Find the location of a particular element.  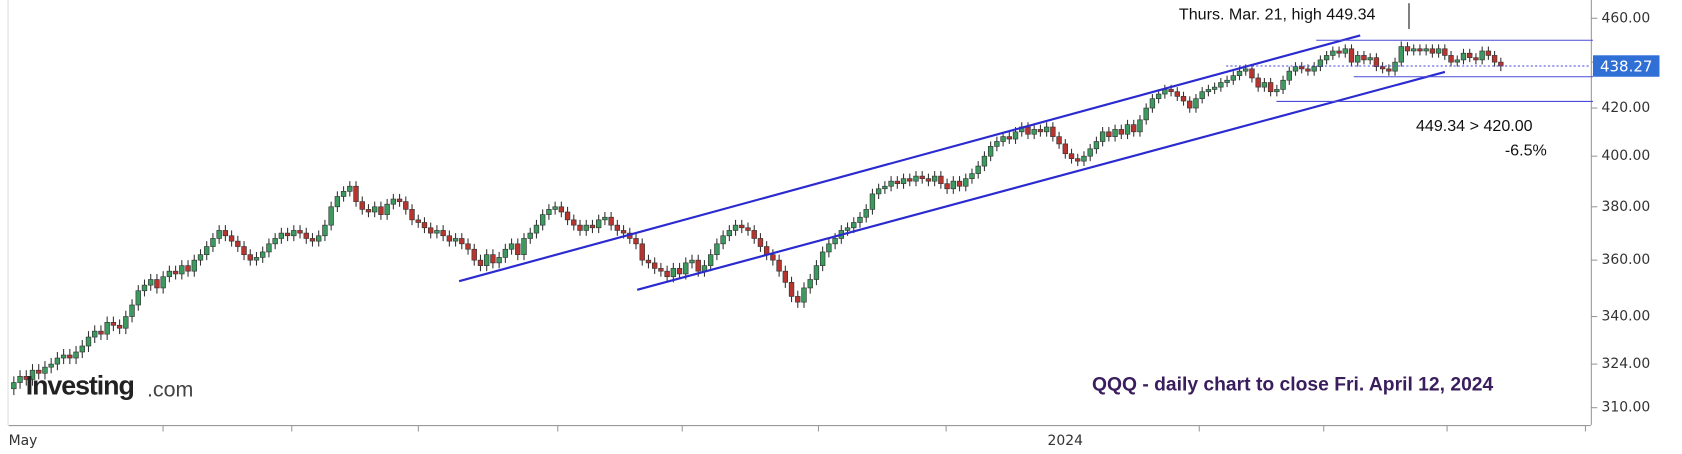

last-price-label: 438.27 is located at coordinates (1626, 67).